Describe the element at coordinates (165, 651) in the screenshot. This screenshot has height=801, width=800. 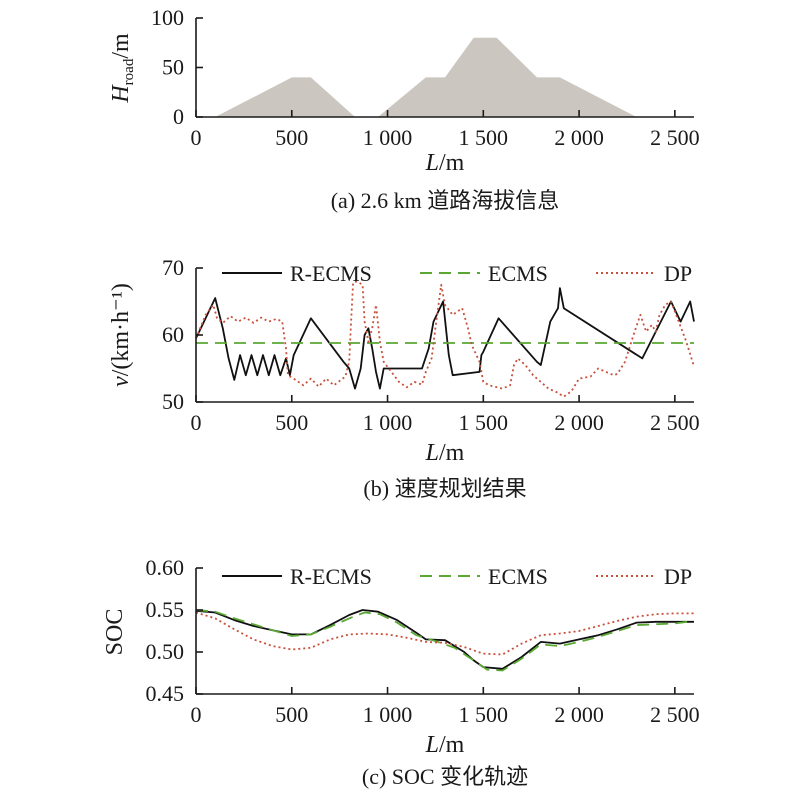
I see `y-tick-label: 0.50` at that location.